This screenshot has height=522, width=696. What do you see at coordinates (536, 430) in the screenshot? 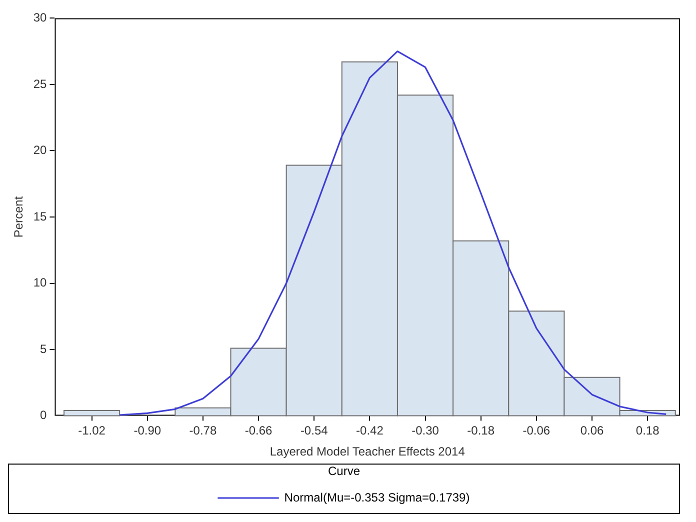
I see `x-tick-label: -0.06` at bounding box center [536, 430].